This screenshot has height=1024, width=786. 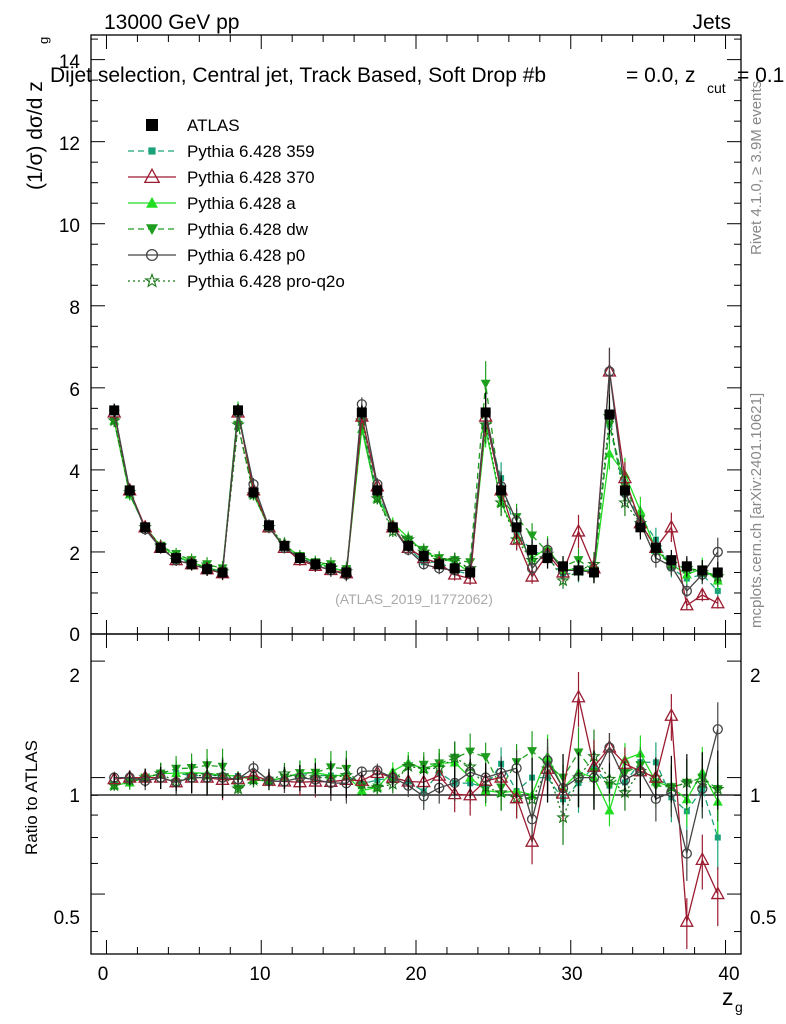 I want to click on legend-entry-p0: Pythia 6.428 p0, so click(x=216, y=255).